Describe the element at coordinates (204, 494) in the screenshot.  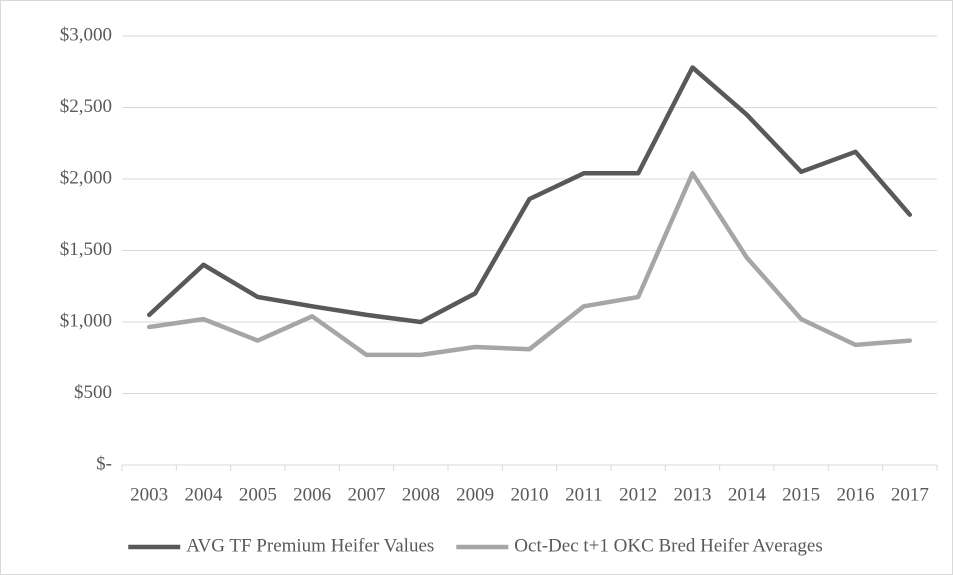
I see `x-tick-label: 2004` at that location.